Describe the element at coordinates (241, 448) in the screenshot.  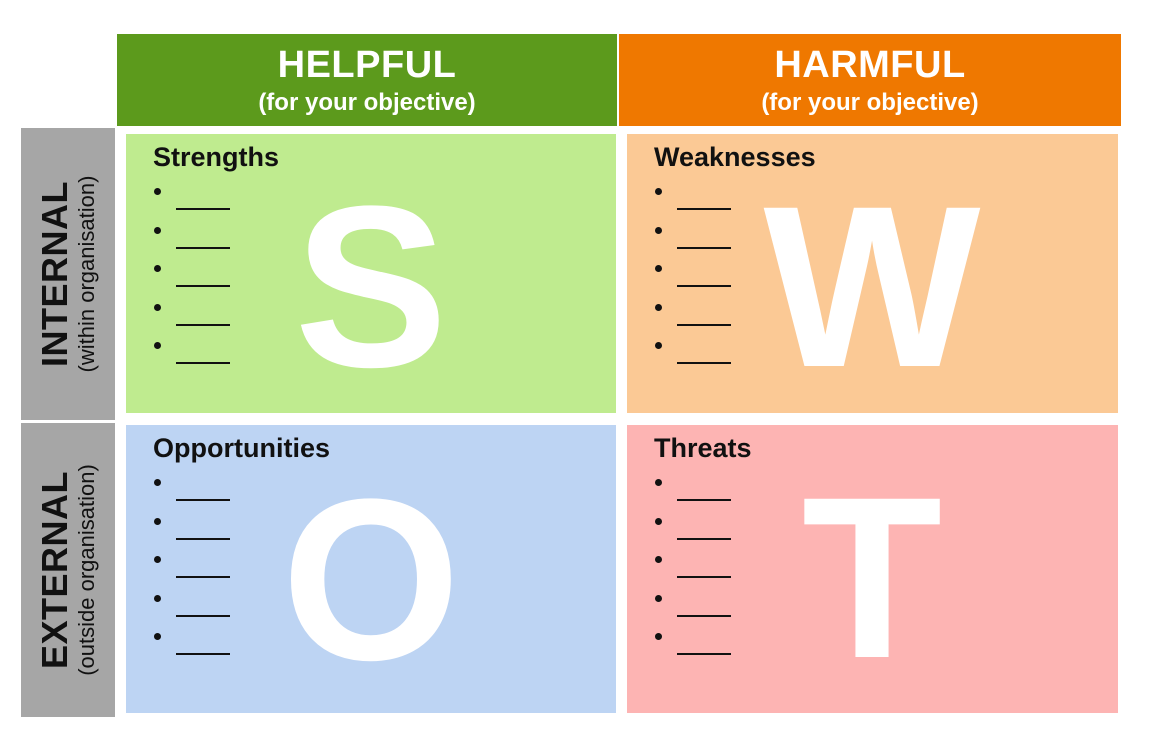
I see `quadrant-title-opportunities: Opportunities` at that location.